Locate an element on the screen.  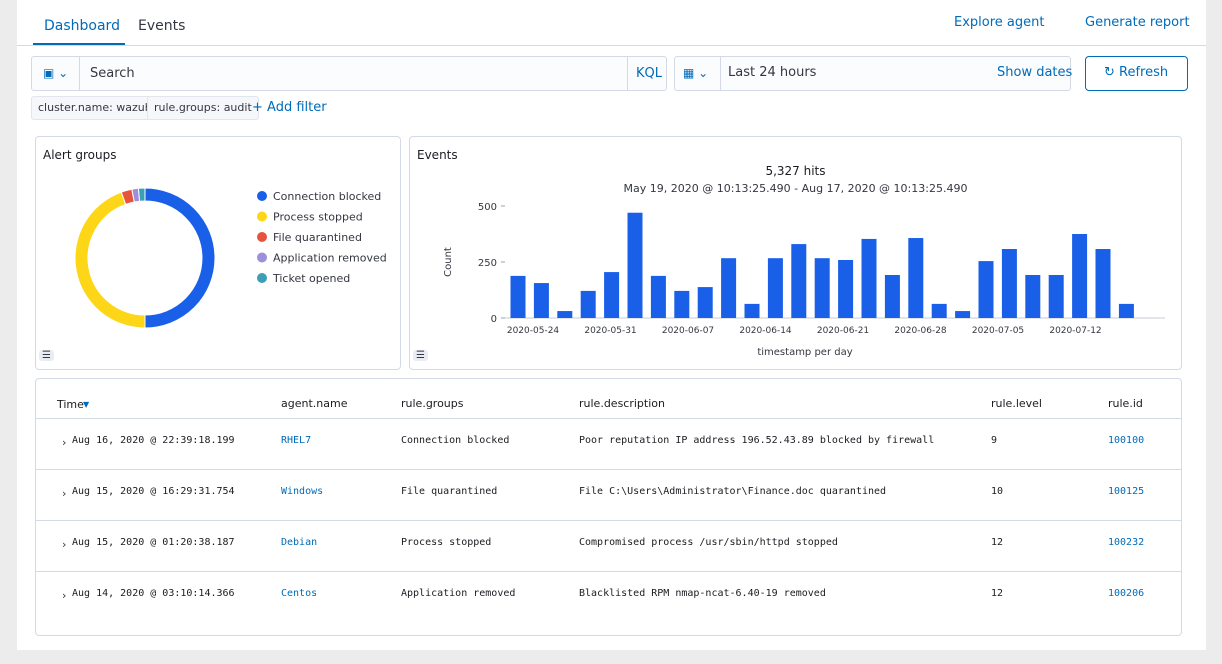
cell-link: Windows is located at coordinates (302, 491).